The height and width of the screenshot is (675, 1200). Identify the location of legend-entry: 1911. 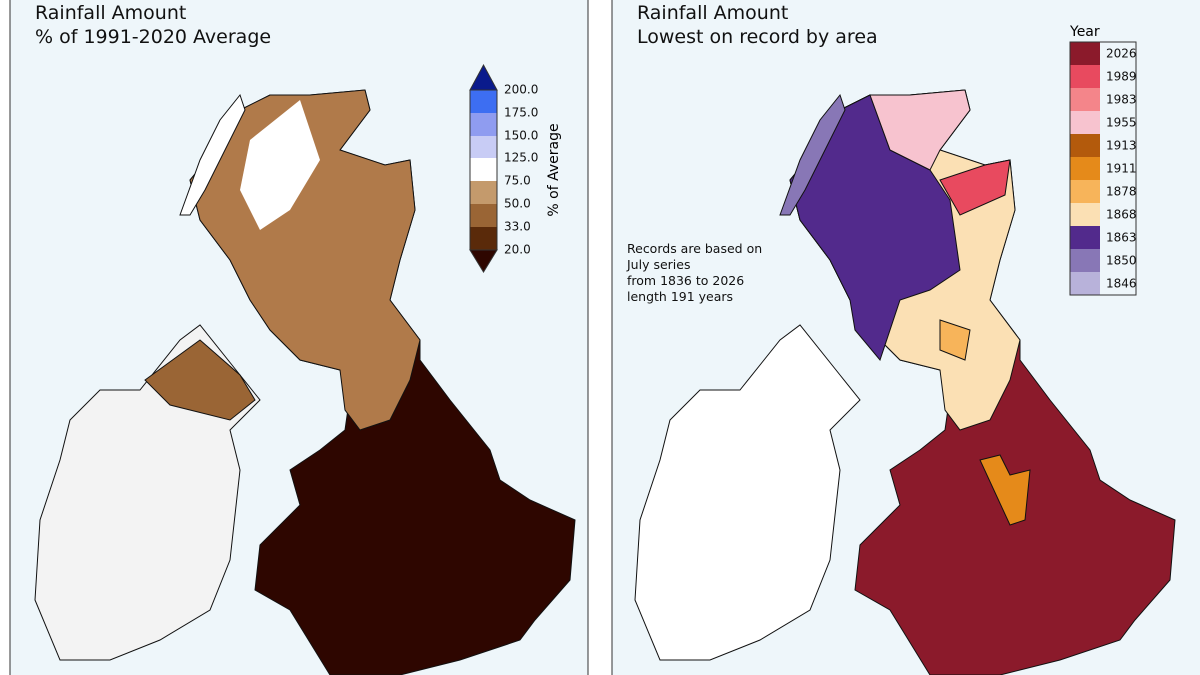
(1121, 169).